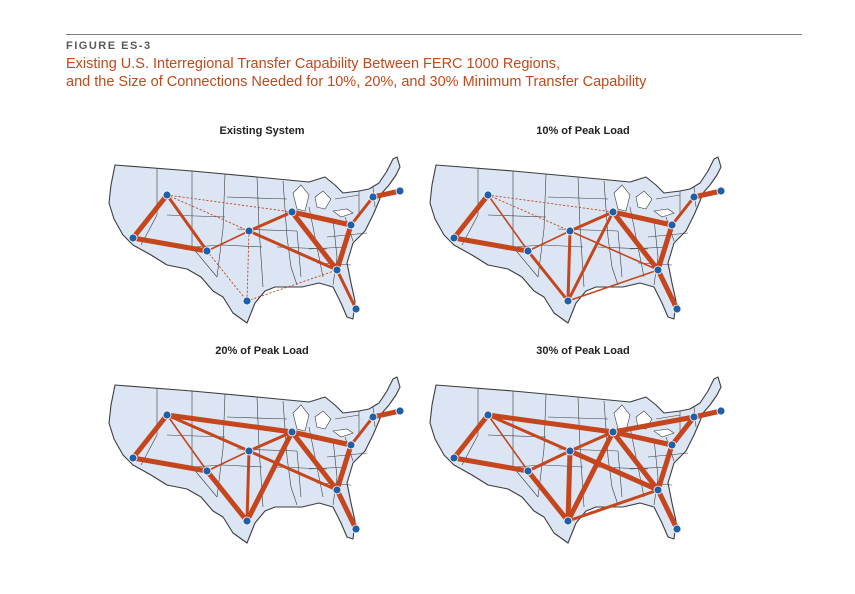 The image size is (855, 594). I want to click on transfer-link-miso-ny, so click(653, 424).